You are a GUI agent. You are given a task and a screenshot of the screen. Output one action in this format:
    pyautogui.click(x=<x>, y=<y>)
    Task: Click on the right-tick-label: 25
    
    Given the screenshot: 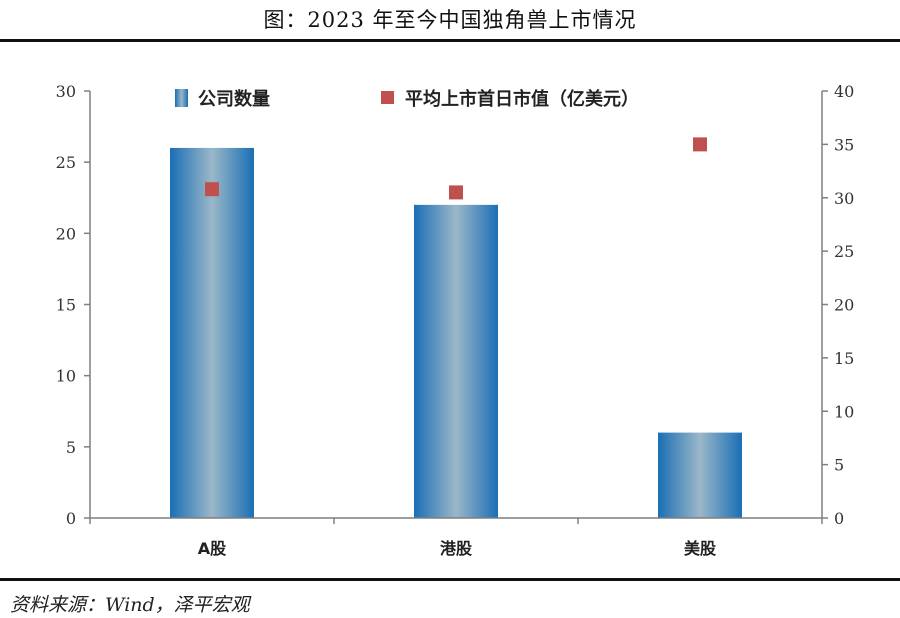 What is the action you would take?
    pyautogui.click(x=844, y=251)
    